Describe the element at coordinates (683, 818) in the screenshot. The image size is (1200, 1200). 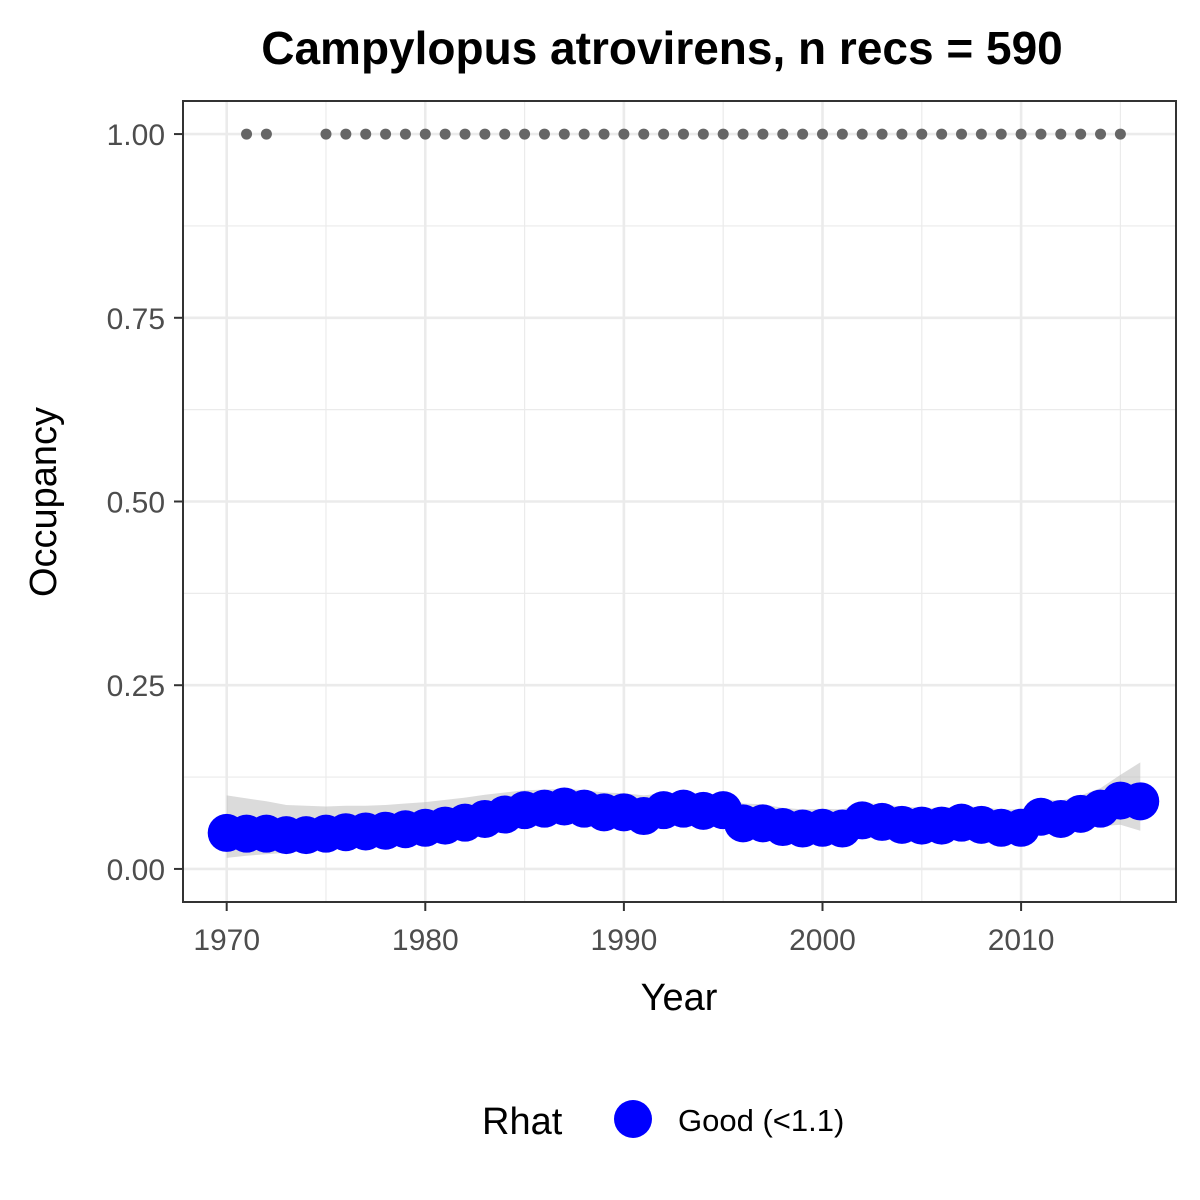
I see `occupancy-points` at that location.